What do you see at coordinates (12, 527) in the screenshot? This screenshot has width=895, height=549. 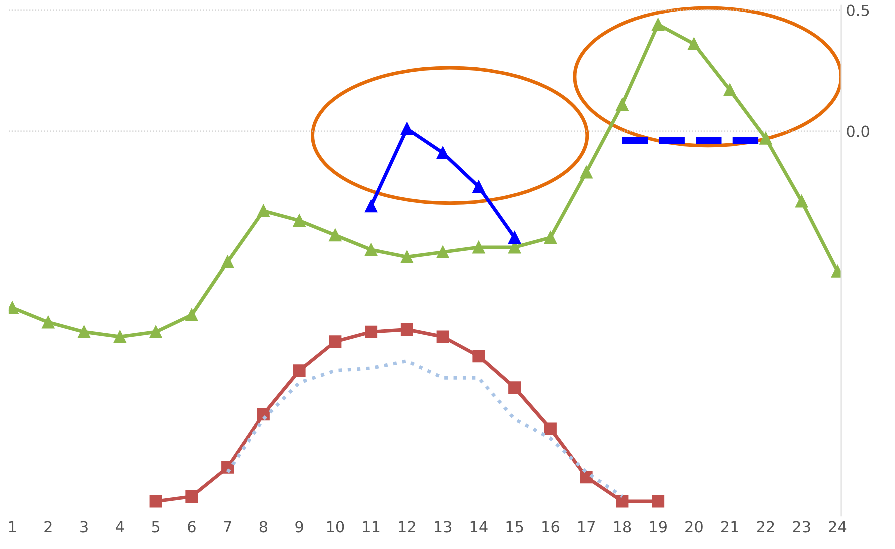 I see `x-tick-label: 1` at bounding box center [12, 527].